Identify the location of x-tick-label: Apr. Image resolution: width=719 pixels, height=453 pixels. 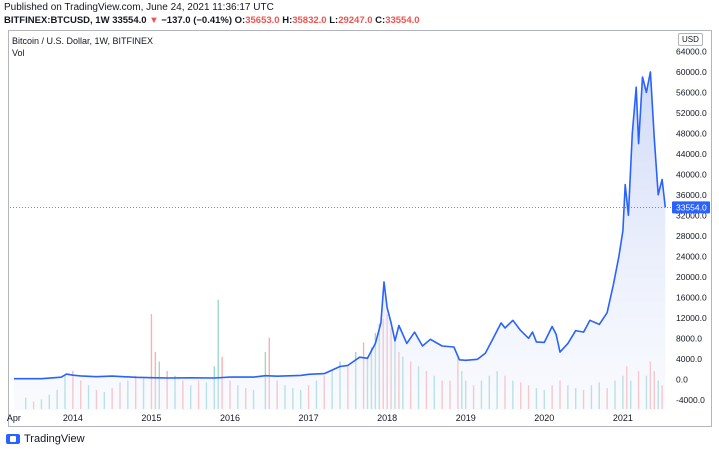
(14, 418).